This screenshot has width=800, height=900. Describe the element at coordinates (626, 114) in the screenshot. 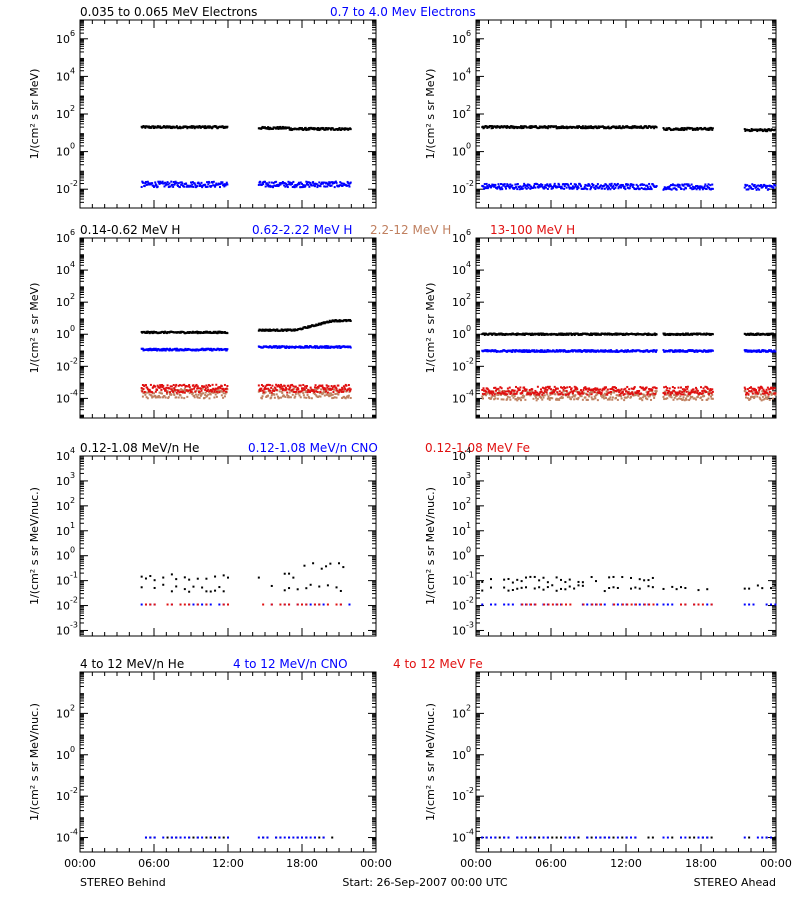

I see `plot-frame` at that location.